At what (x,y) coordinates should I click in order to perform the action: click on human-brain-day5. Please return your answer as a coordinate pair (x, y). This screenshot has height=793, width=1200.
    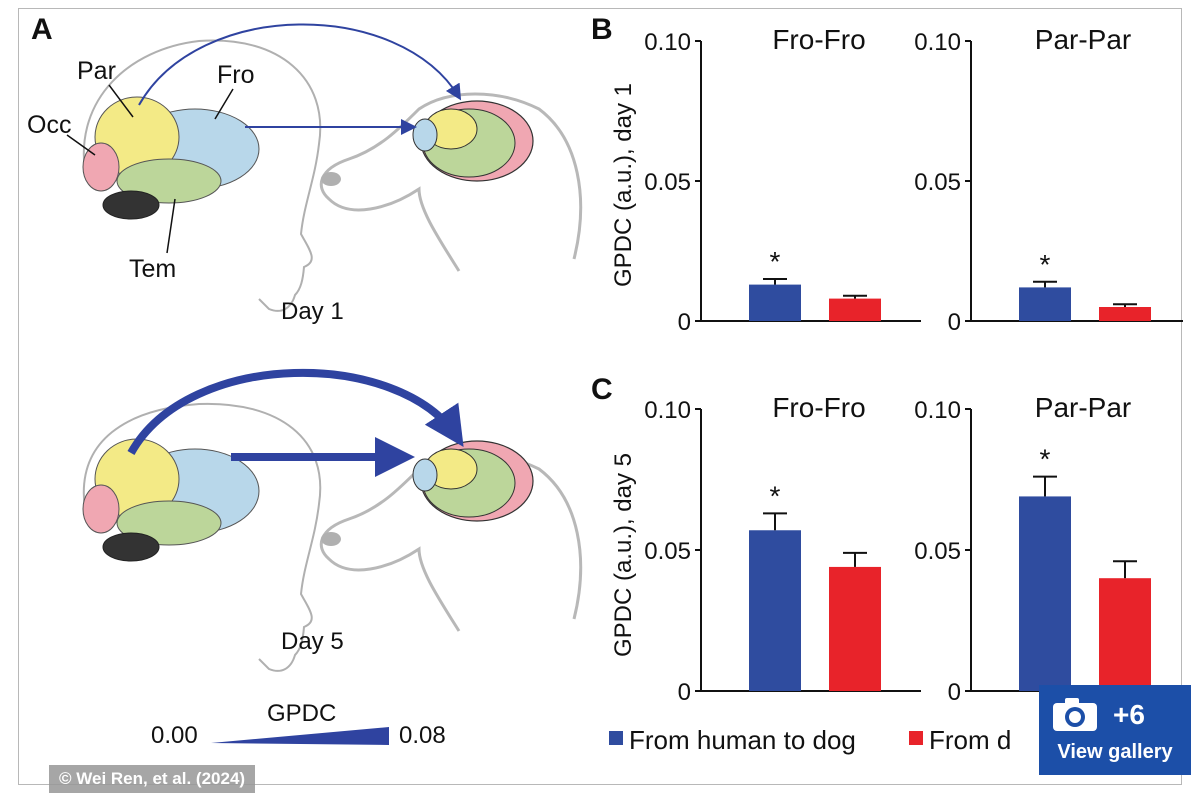
    Looking at the image, I should click on (171, 500).